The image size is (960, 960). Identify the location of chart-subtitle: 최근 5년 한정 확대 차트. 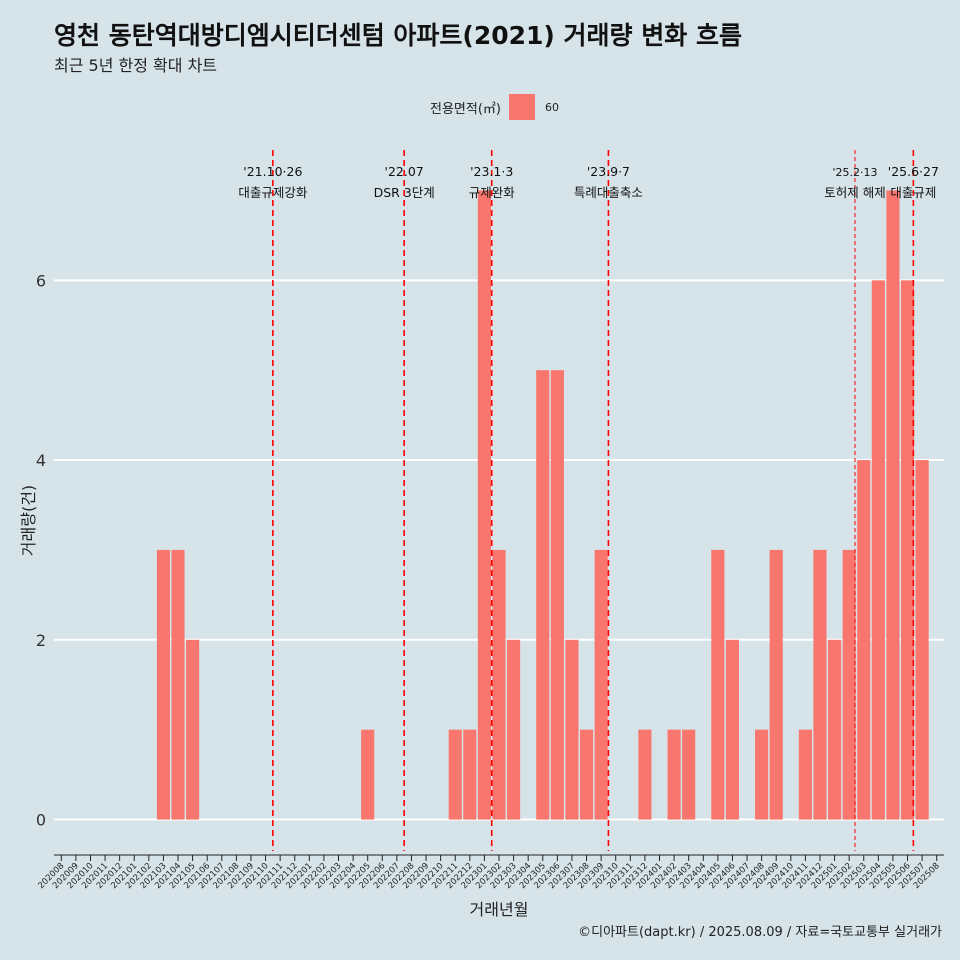
(136, 65).